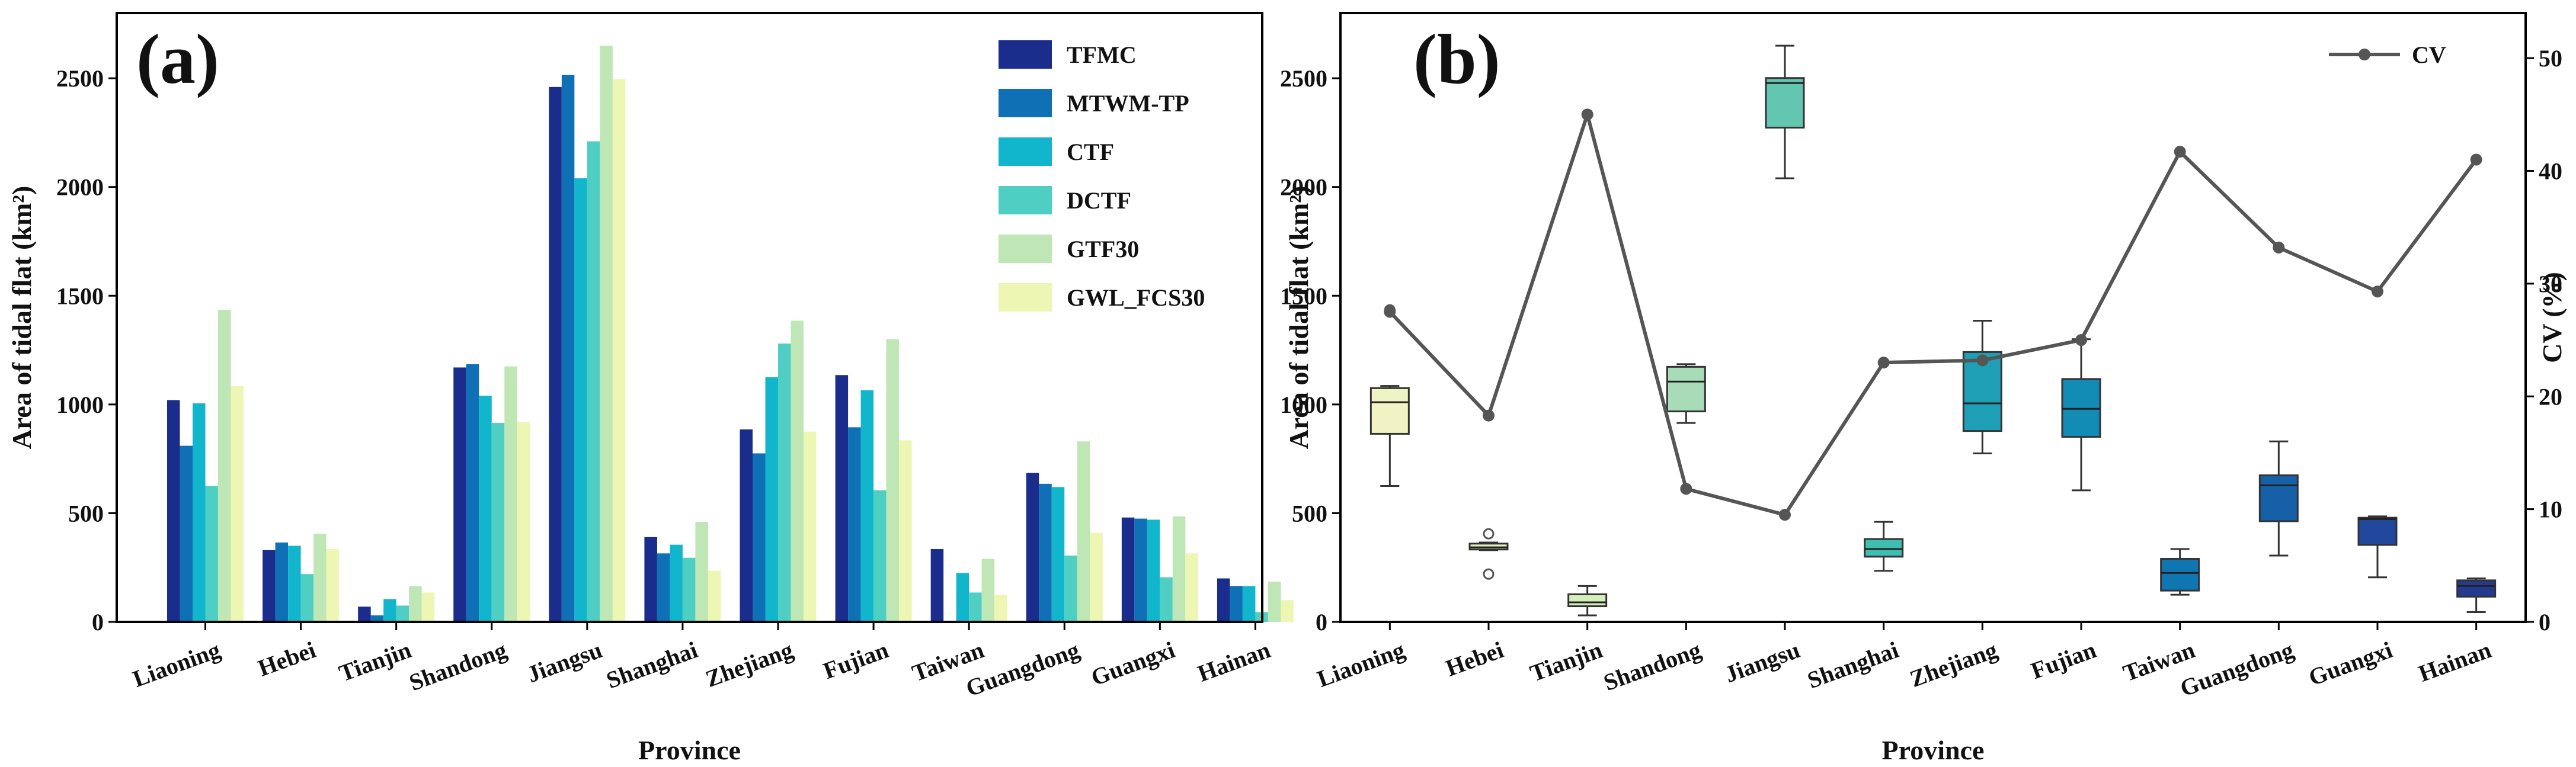 The width and height of the screenshot is (2576, 767). Describe the element at coordinates (568, 348) in the screenshot. I see `bar-jiangsu-mtwm-tp` at that location.